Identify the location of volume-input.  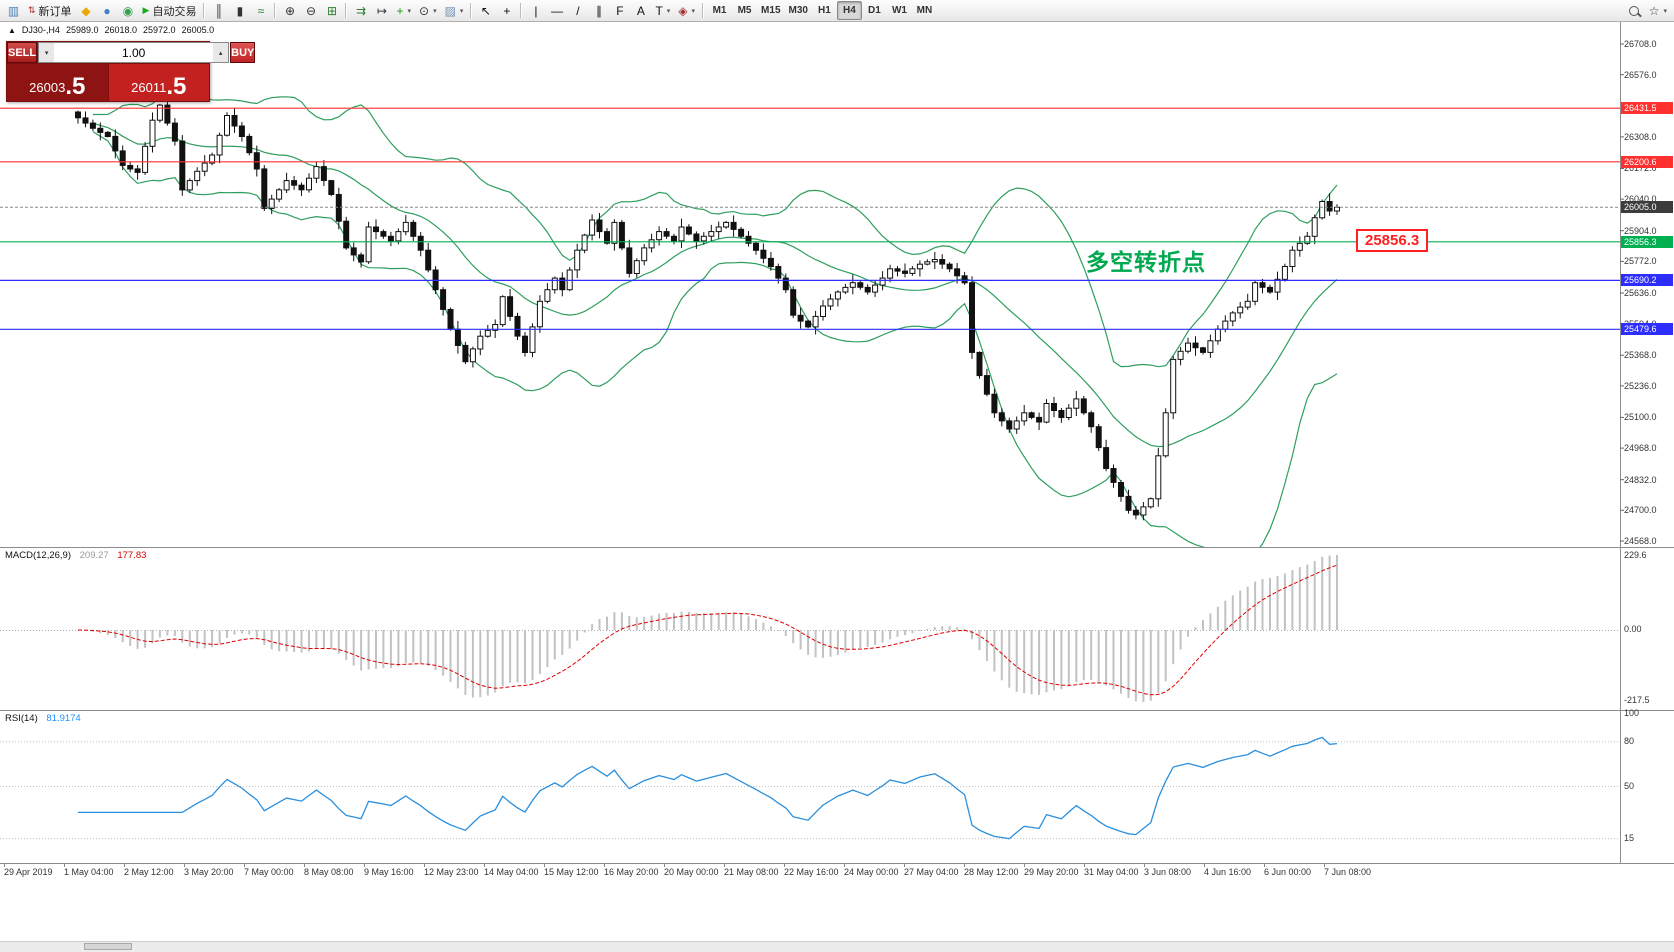
(134, 52).